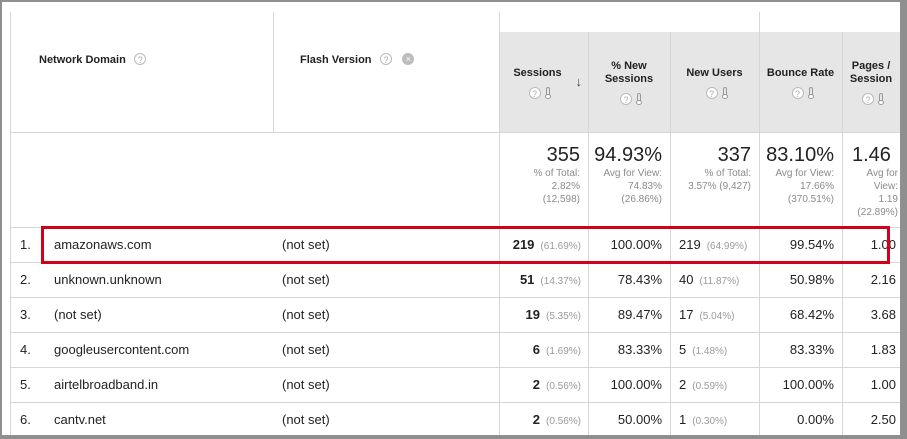  What do you see at coordinates (810, 199) in the screenshot?
I see `total-bounce-rate-sub3: (370.51%)` at bounding box center [810, 199].